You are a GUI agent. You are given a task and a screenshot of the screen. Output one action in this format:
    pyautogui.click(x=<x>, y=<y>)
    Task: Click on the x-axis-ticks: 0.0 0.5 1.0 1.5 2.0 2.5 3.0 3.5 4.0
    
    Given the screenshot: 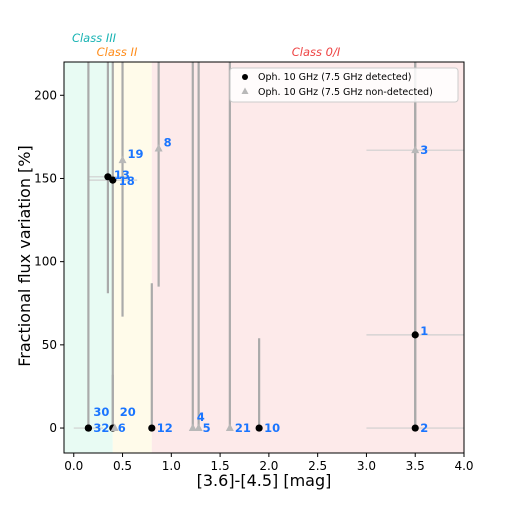 What is the action you would take?
    pyautogui.click(x=269, y=463)
    